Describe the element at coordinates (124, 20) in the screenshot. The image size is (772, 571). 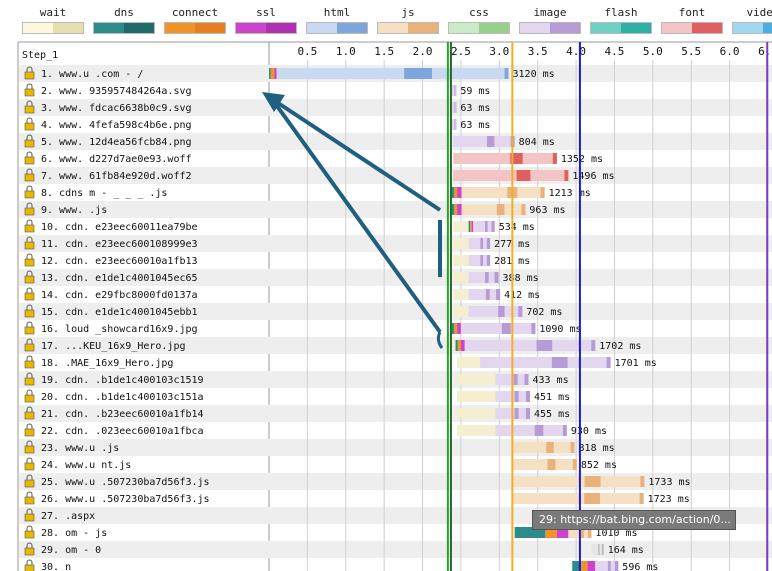
I see `legend-item-dns: dns` at that location.